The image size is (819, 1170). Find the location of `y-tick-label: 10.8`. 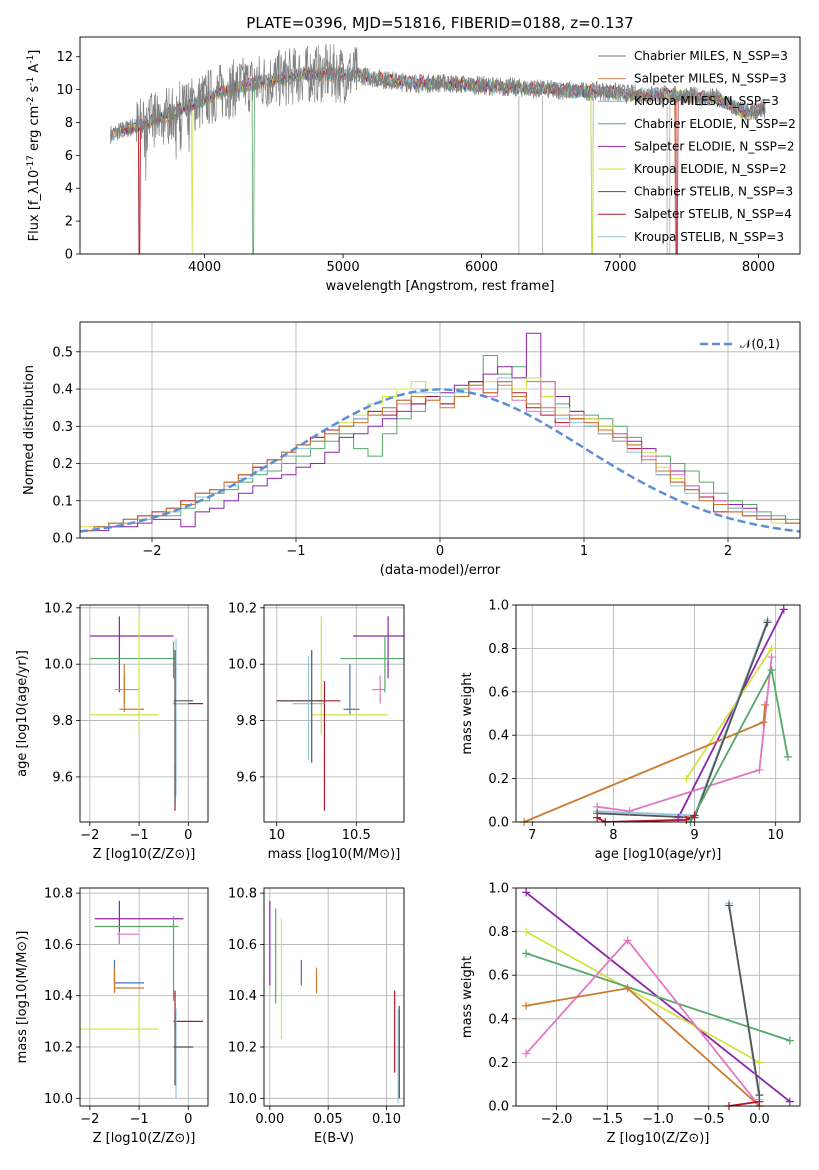

y-tick-label: 10.8 is located at coordinates (242, 894).